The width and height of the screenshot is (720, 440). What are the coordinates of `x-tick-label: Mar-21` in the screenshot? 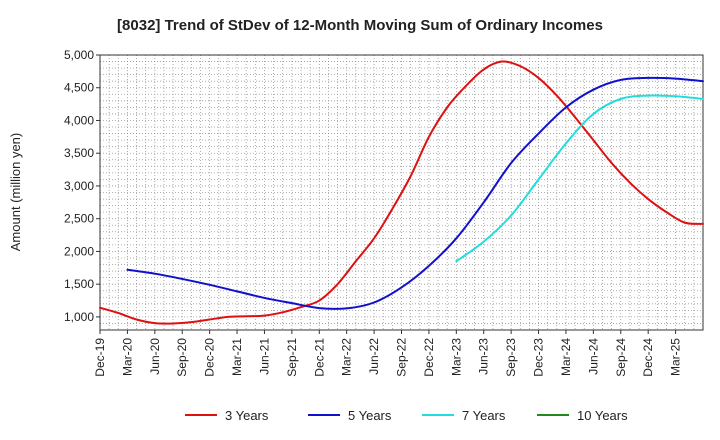 It's located at (237, 357).